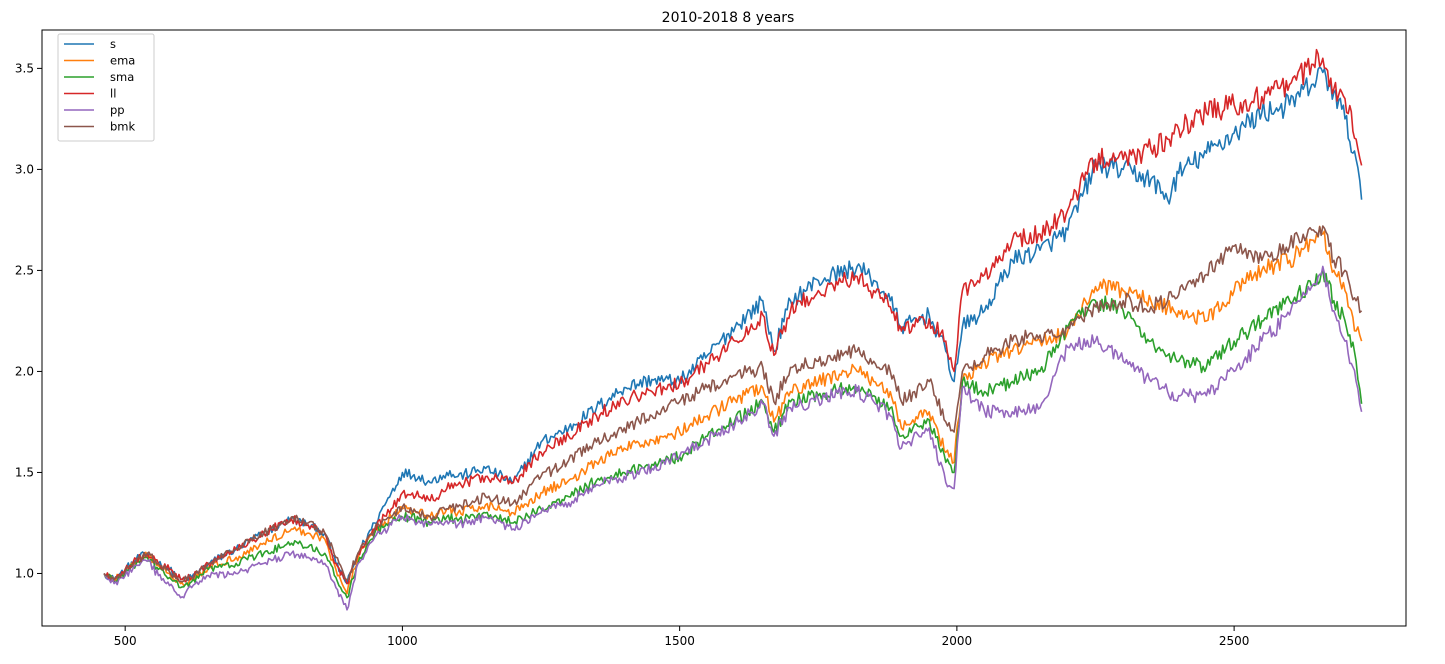 The height and width of the screenshot is (664, 1445). I want to click on legend-box, so click(106, 87).